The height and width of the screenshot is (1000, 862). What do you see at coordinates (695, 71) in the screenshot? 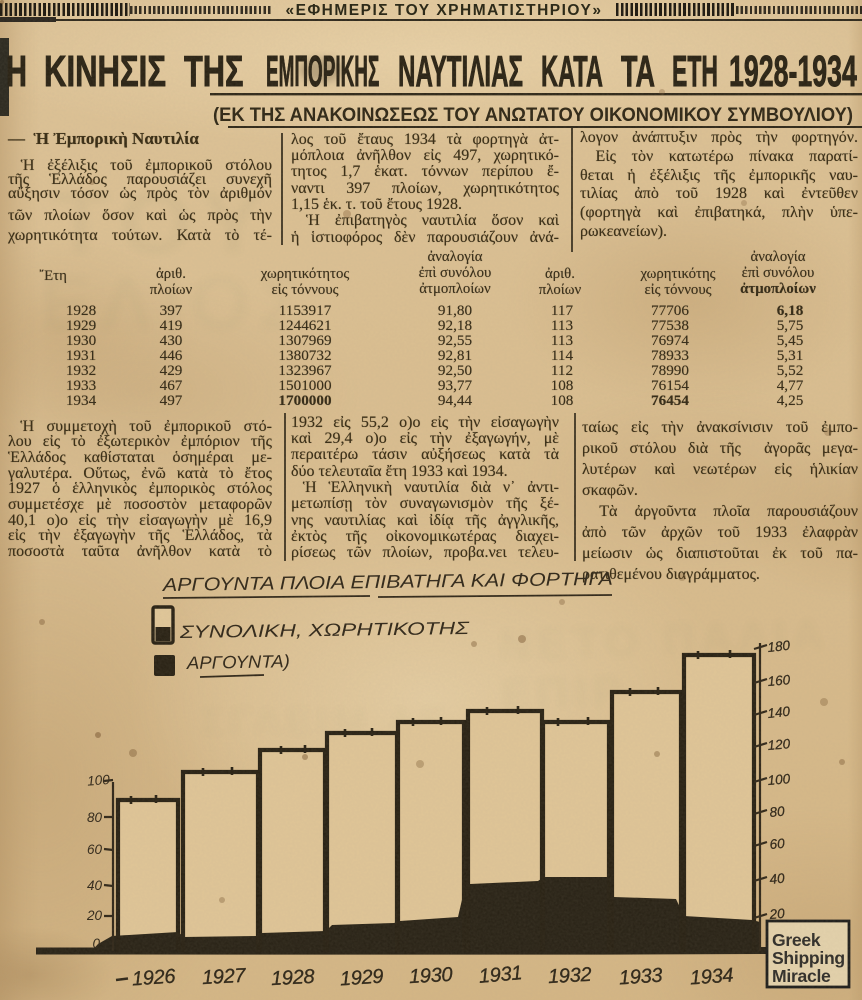
I see `svg-text: ΕΤΗ` at bounding box center [695, 71].